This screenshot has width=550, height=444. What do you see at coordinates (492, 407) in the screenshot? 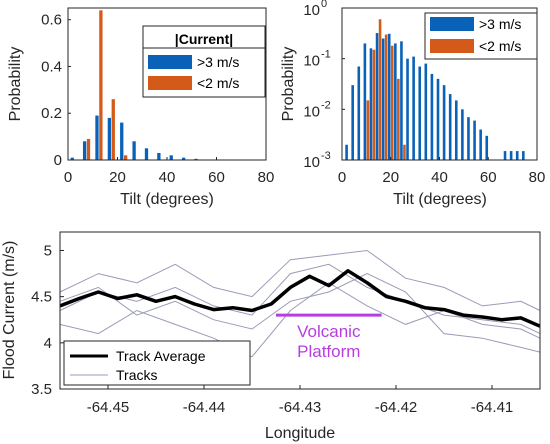
I see `x-tick-label: -64.41` at bounding box center [492, 407].